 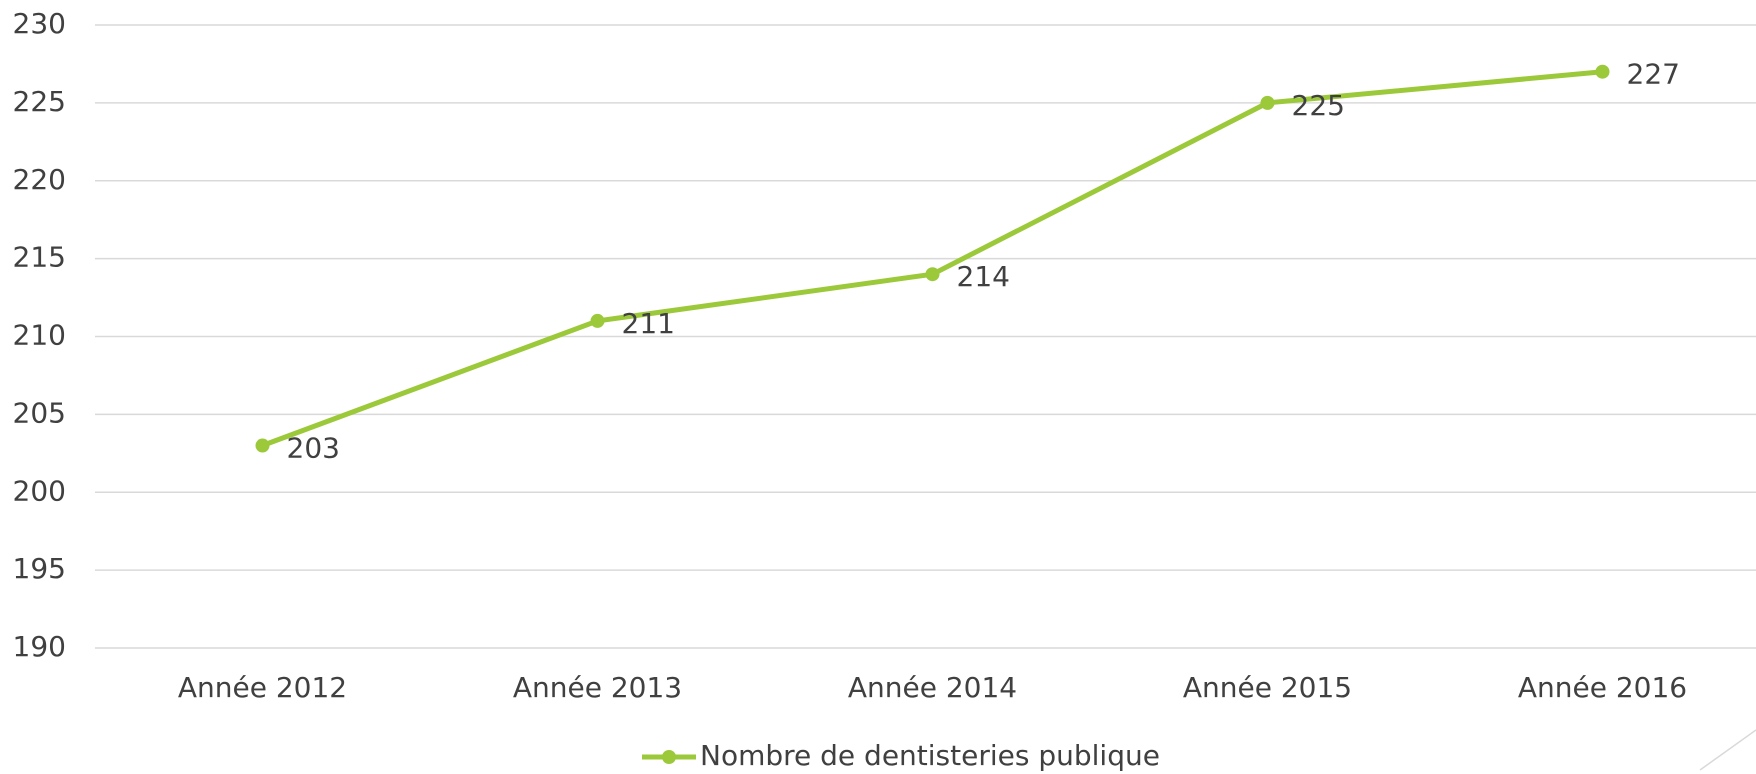 What do you see at coordinates (39, 335) in the screenshot?
I see `y-tick-label: 210` at bounding box center [39, 335].